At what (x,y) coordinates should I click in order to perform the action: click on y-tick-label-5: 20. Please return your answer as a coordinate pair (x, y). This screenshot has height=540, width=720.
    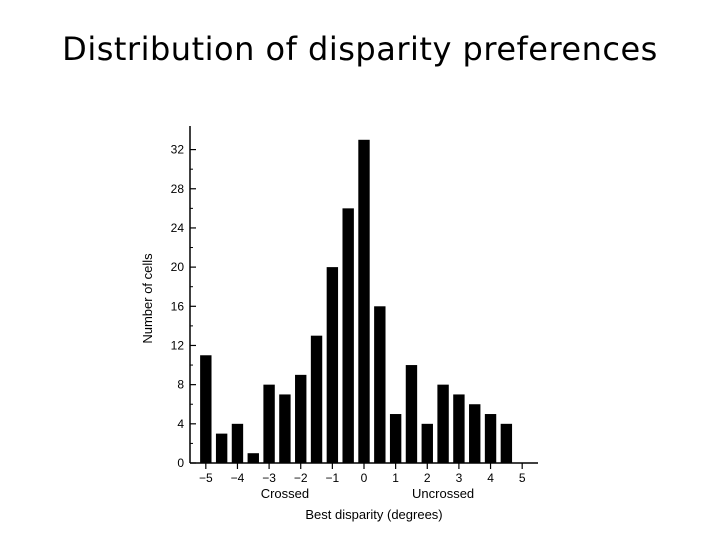
    Looking at the image, I should click on (178, 267).